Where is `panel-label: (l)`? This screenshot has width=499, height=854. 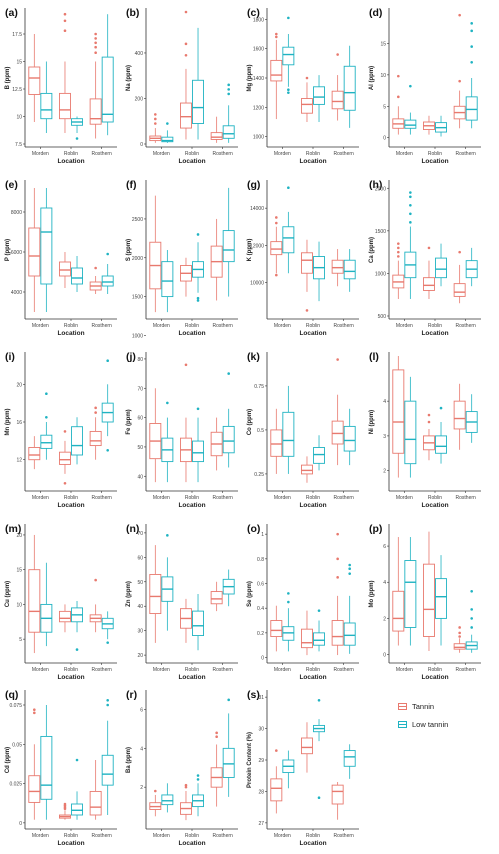 panel-label: (l) is located at coordinates (374, 357).